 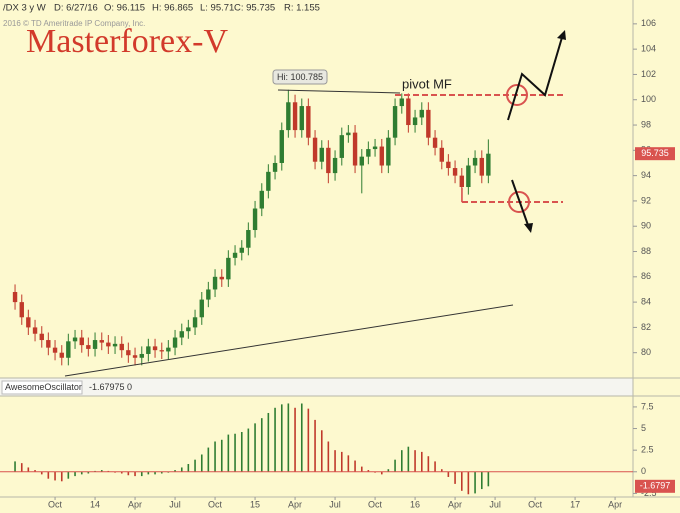 I want to click on quote-field: O: 96.115, so click(x=124, y=8).